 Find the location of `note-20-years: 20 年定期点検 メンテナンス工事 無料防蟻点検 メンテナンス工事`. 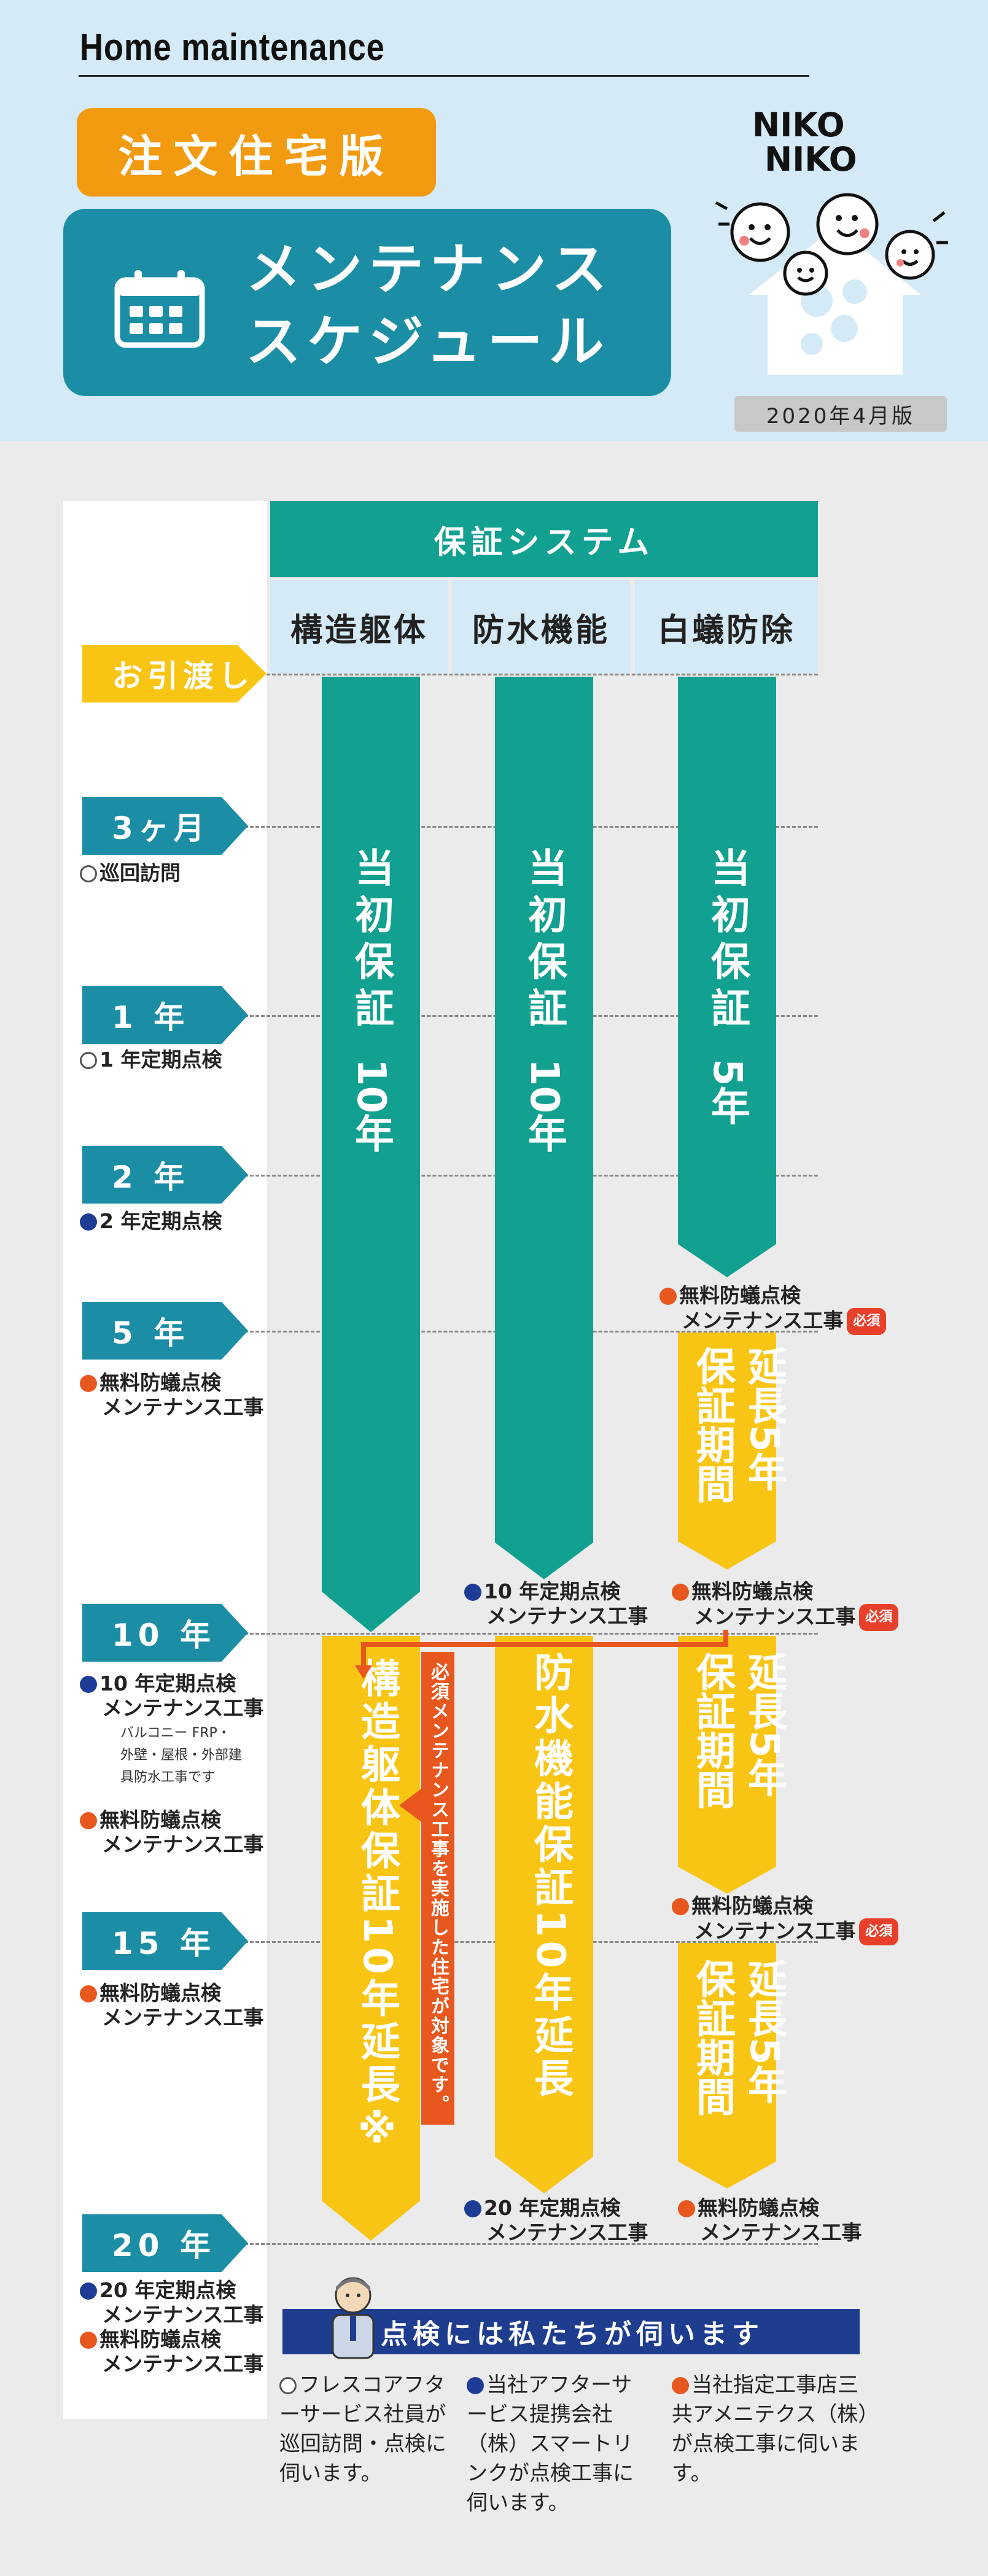

note-20-years: 20 年定期点検 メンテナンス工事 無料防蟻点検 メンテナンス工事 is located at coordinates (171, 2327).